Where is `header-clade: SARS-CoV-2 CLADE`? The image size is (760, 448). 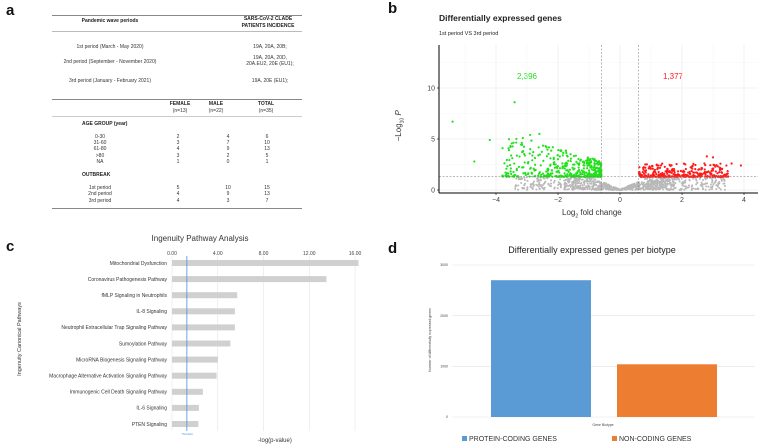
header-clade: SARS-CoV-2 CLADE is located at coordinates (268, 19).